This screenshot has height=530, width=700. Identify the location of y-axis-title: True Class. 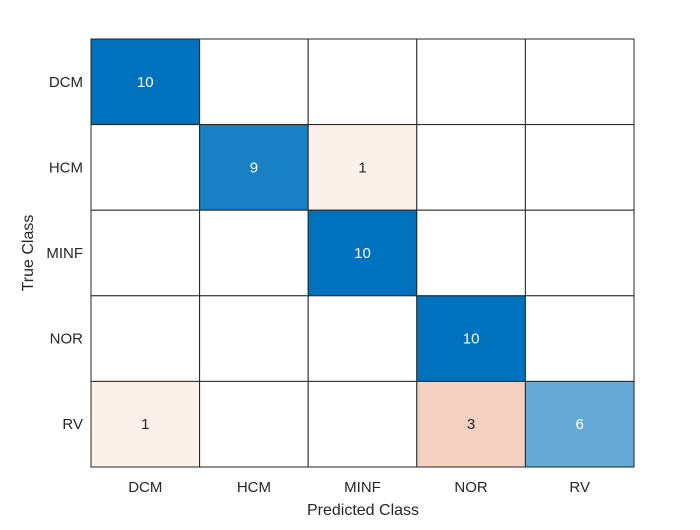
(28, 253).